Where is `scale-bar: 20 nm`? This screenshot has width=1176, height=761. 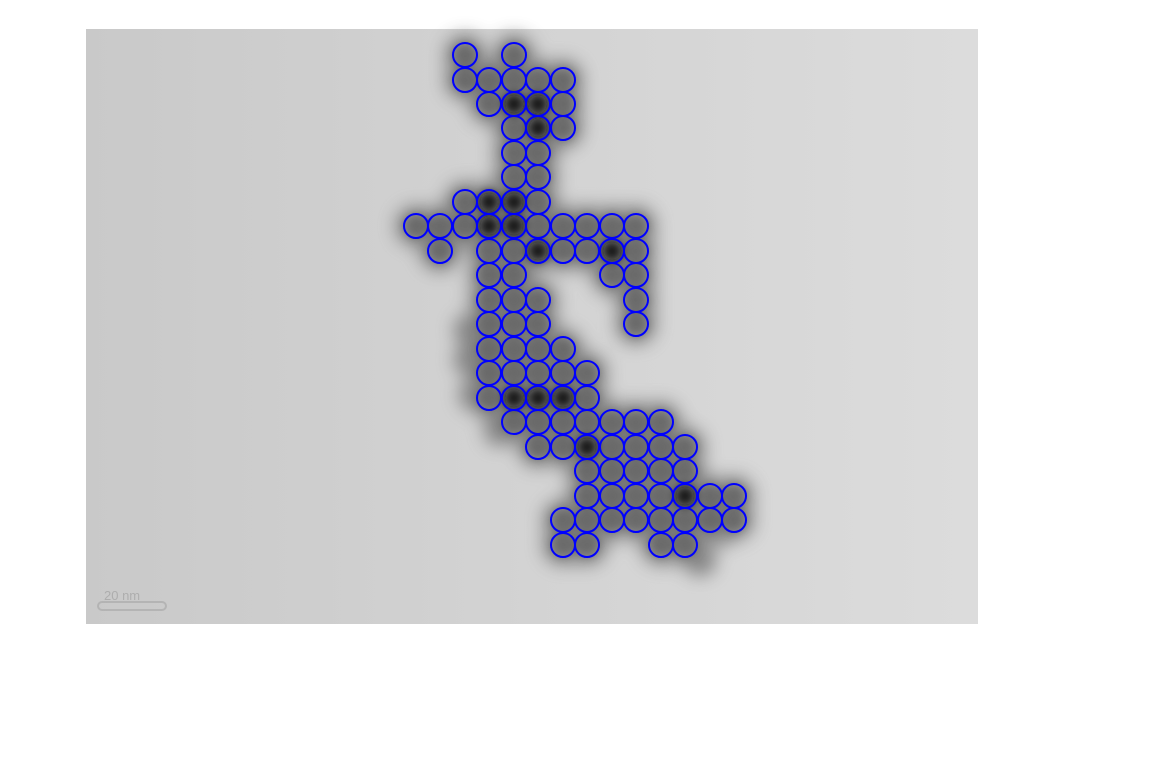
scale-bar: 20 nm is located at coordinates (132, 599).